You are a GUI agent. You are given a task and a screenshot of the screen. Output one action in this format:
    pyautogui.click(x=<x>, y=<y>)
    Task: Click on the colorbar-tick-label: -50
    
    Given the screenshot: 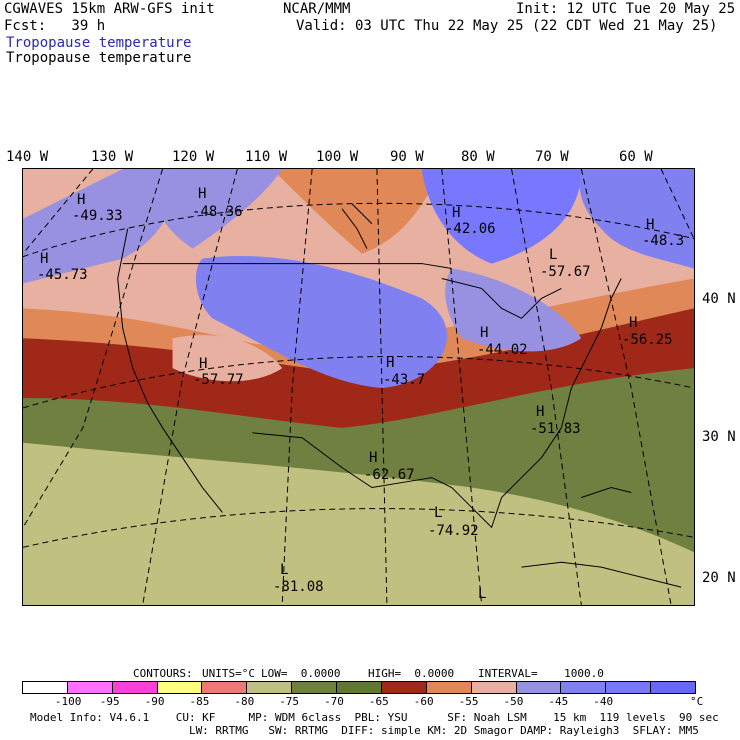 What is the action you would take?
    pyautogui.click(x=513, y=701)
    